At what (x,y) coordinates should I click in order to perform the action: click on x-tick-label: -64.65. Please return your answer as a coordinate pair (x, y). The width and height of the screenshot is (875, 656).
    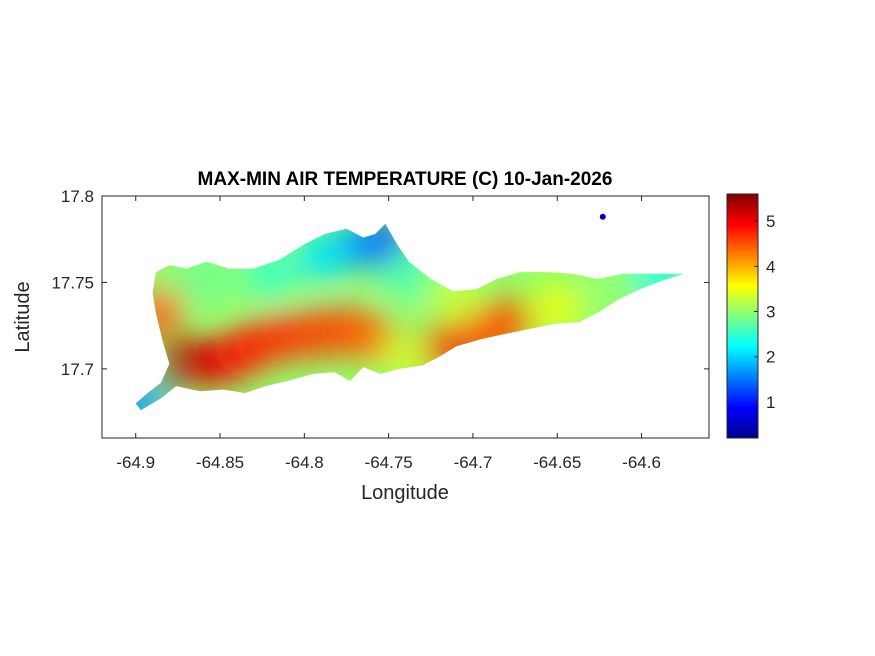
    Looking at the image, I should click on (557, 462).